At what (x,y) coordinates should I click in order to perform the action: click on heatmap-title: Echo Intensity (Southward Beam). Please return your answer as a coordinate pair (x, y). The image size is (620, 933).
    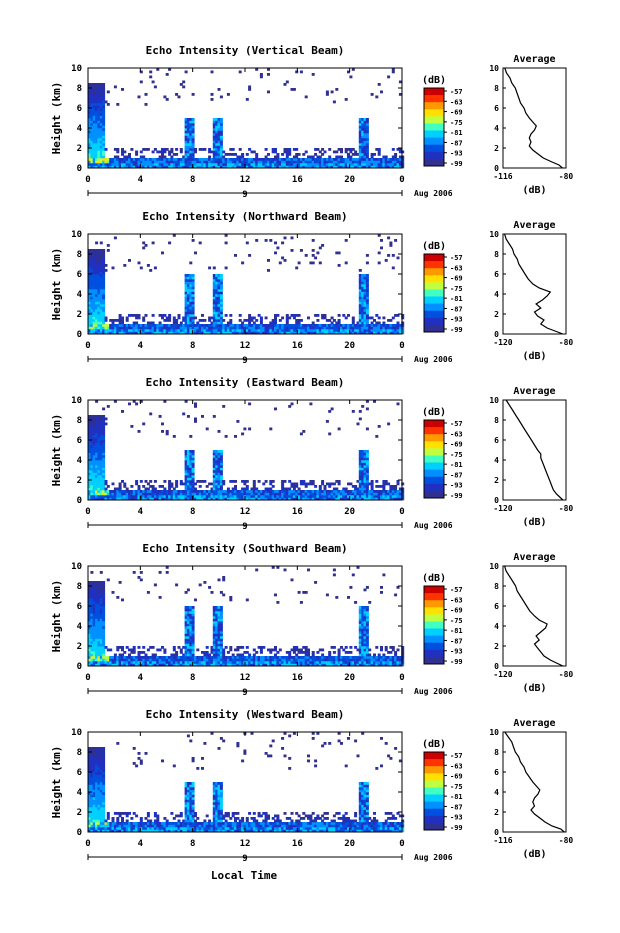
    Looking at the image, I should click on (244, 548).